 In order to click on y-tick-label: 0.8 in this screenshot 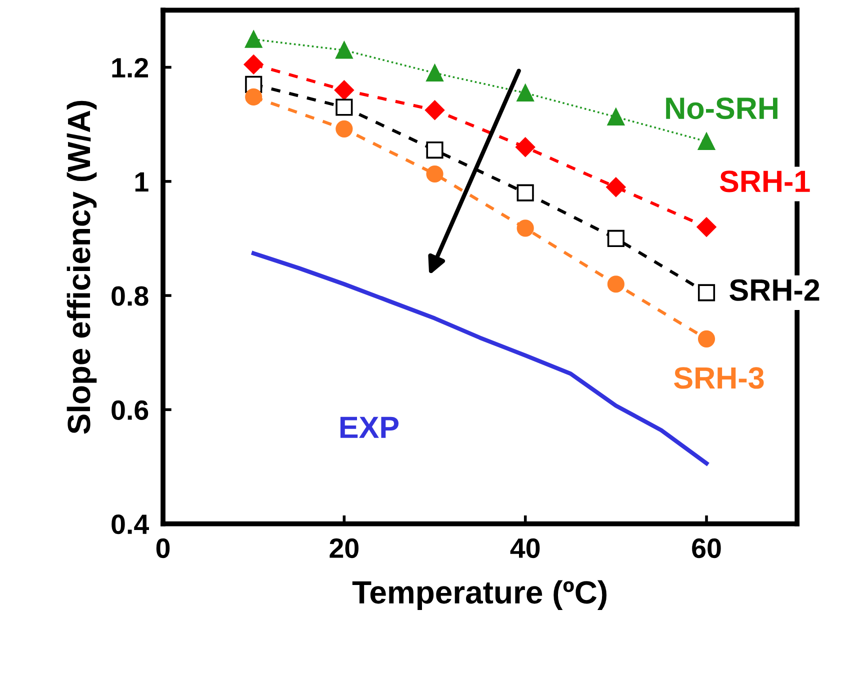, I will do `click(130, 296)`.